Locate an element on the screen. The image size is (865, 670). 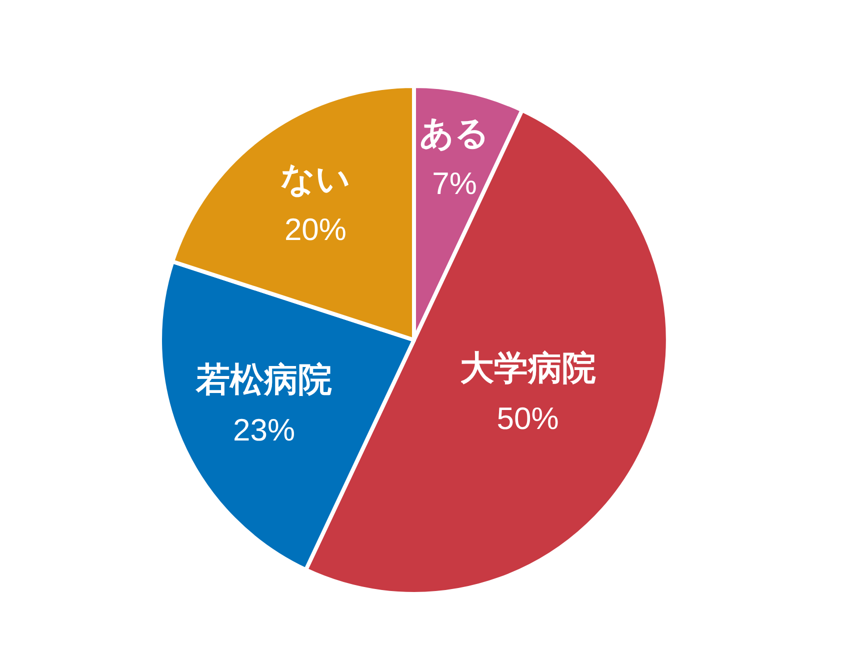
slice-label: 大学病院 is located at coordinates (528, 368).